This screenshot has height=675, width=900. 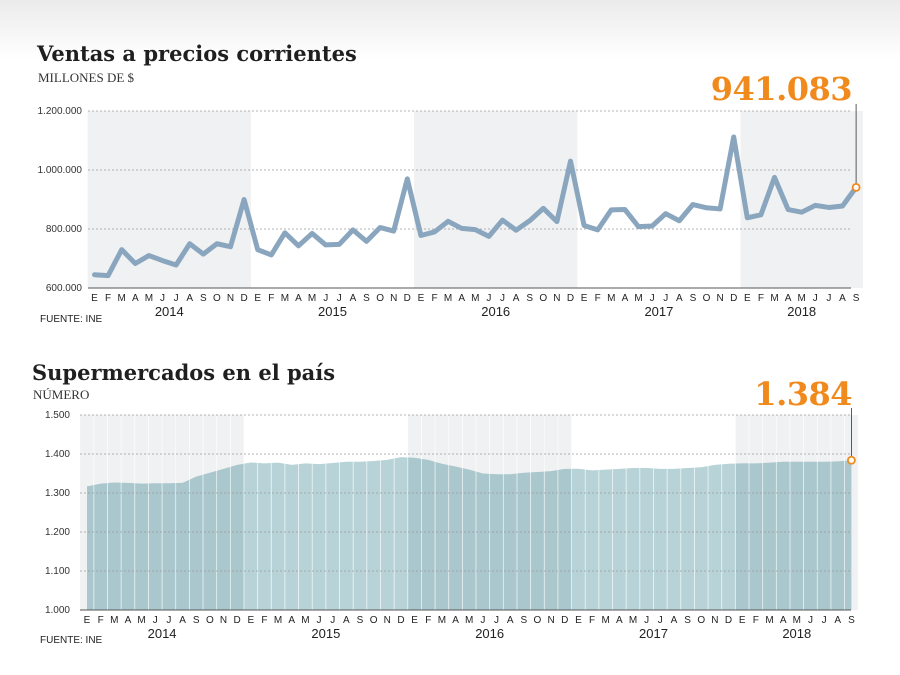 I want to click on chart1-source: FUENTE: INE, so click(x=71, y=319).